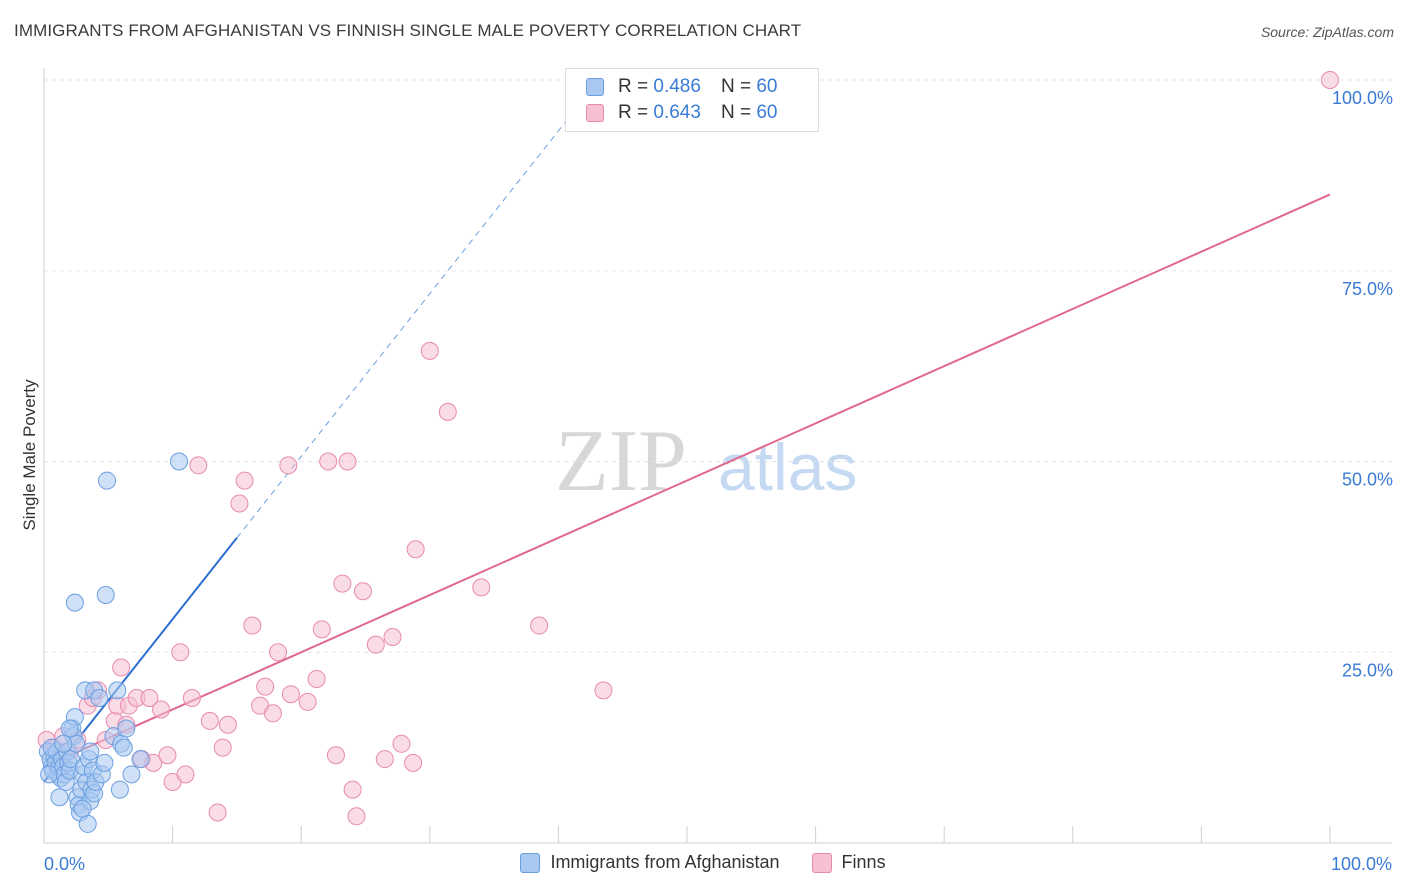 Image resolution: width=1406 pixels, height=892 pixels. I want to click on legend-label-finns: Finns, so click(863, 862).